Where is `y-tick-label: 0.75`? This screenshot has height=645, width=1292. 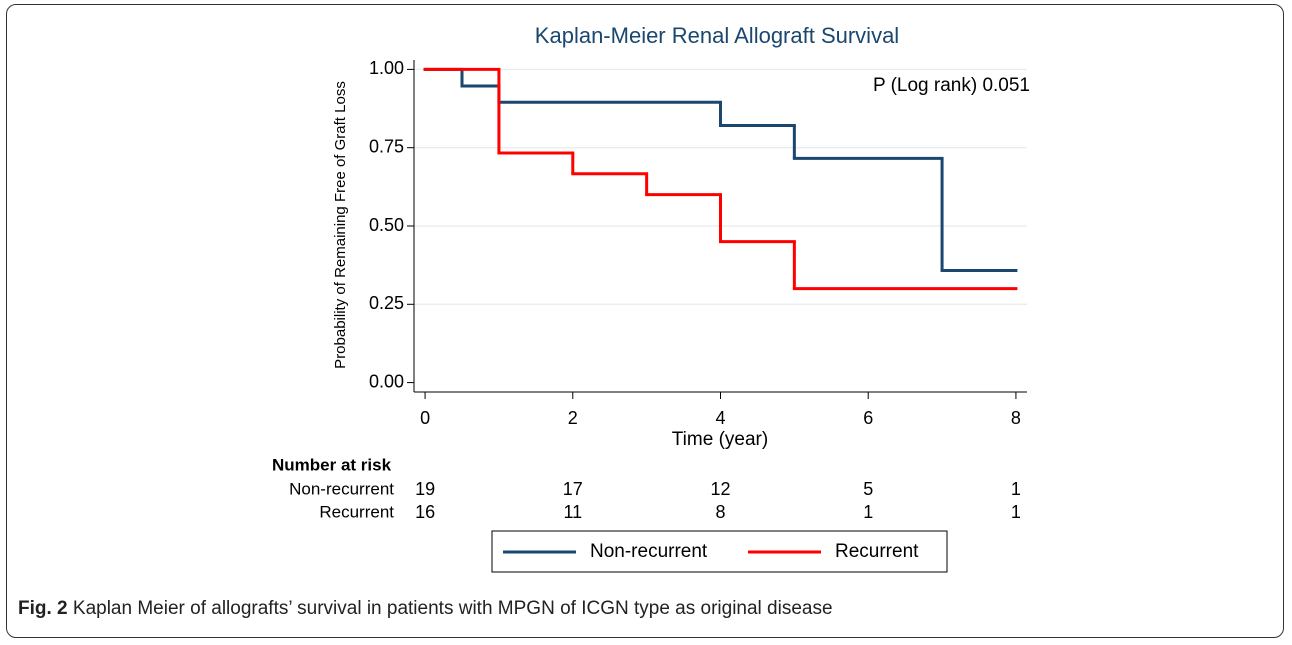 y-tick-label: 0.75 is located at coordinates (386, 146).